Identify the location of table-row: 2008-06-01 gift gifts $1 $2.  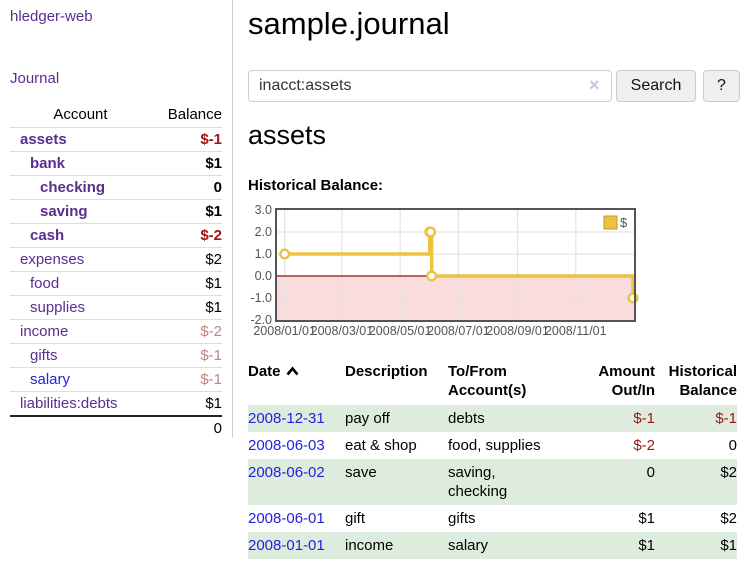
(492, 518).